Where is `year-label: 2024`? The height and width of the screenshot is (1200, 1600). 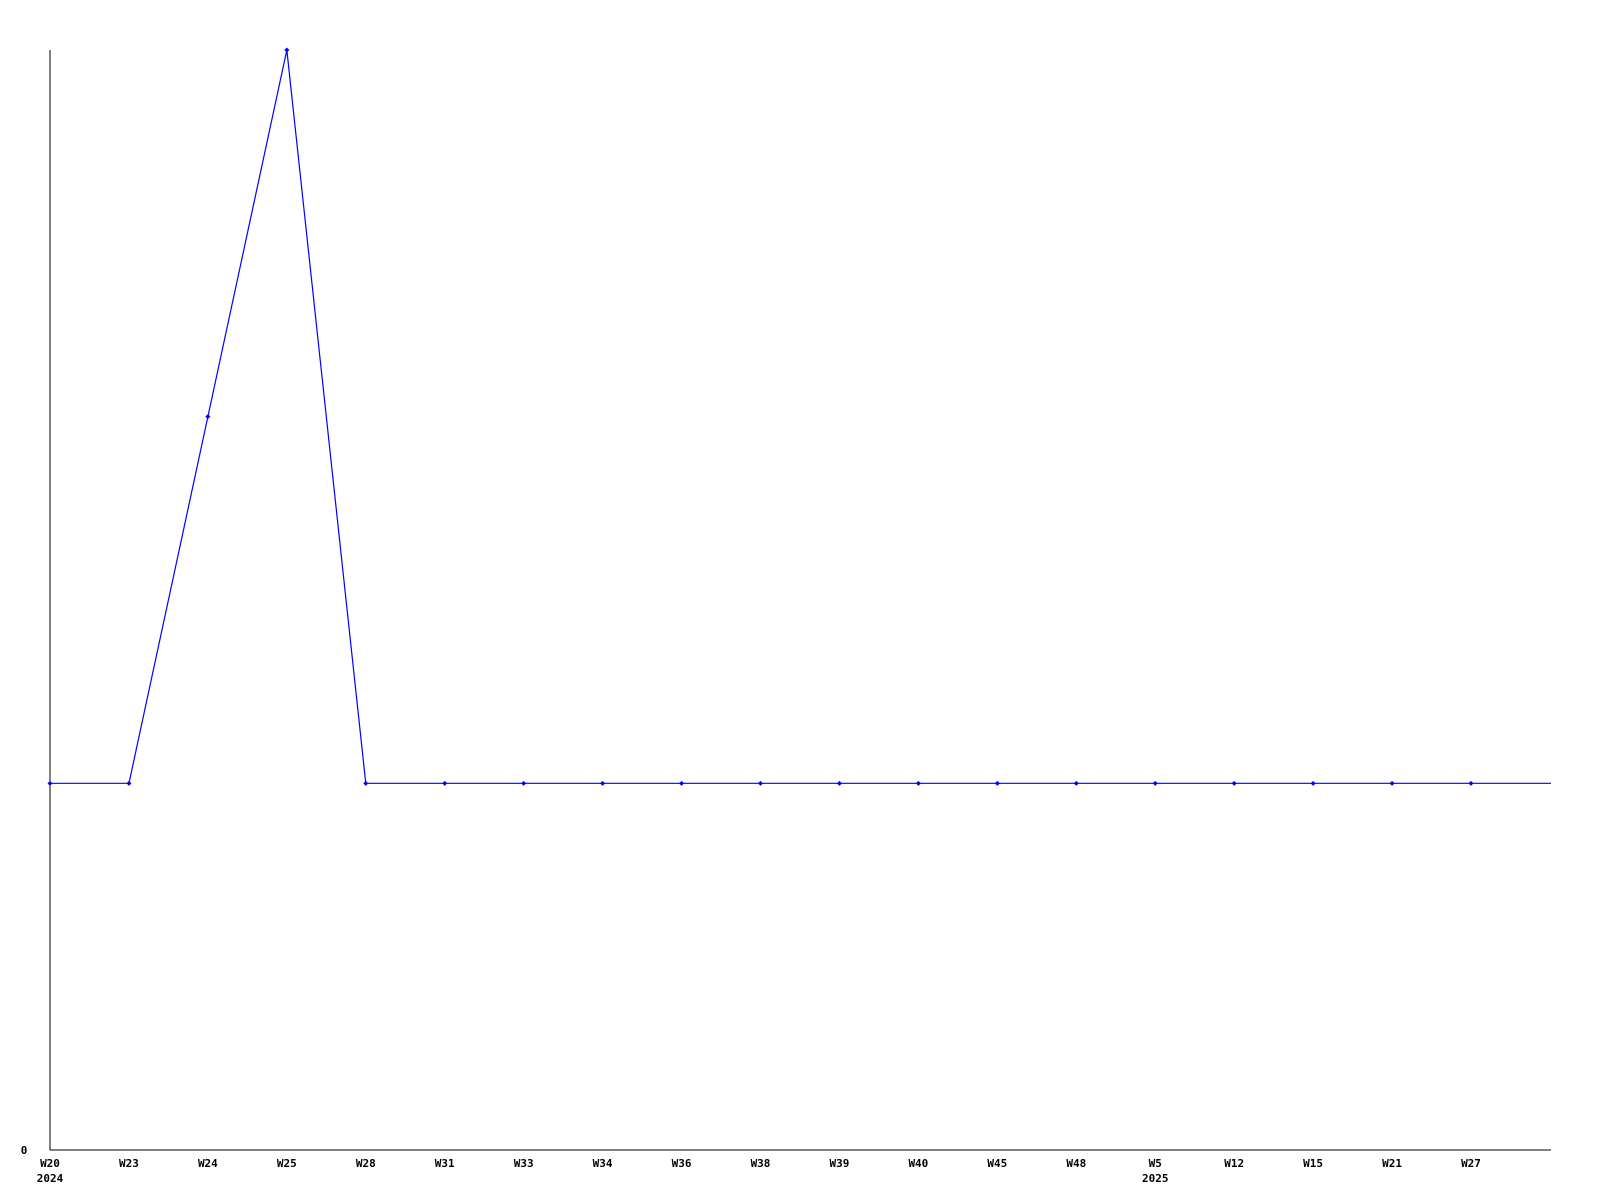 year-label: 2024 is located at coordinates (50, 1178).